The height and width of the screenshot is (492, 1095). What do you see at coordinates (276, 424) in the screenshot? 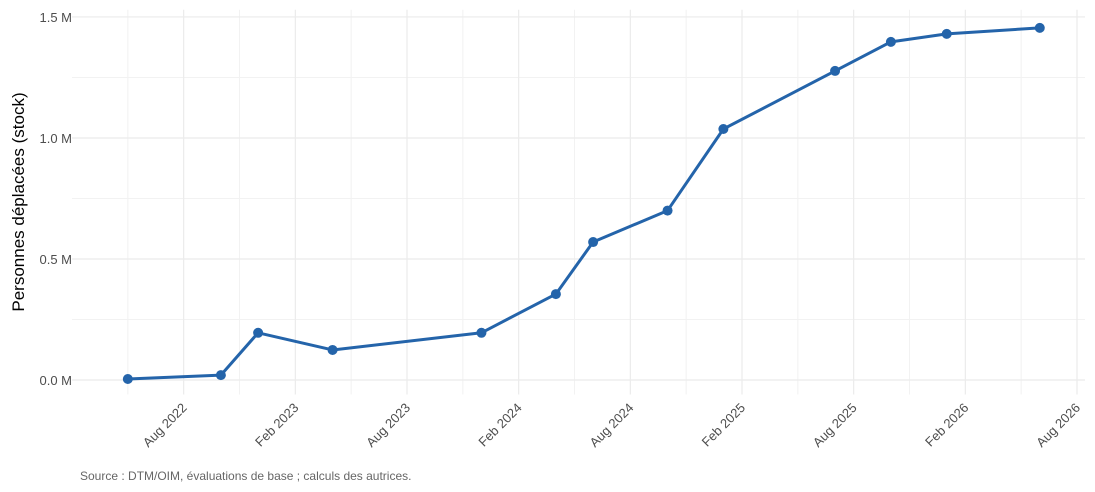
I see `x-tick-label: Feb 2023` at bounding box center [276, 424].